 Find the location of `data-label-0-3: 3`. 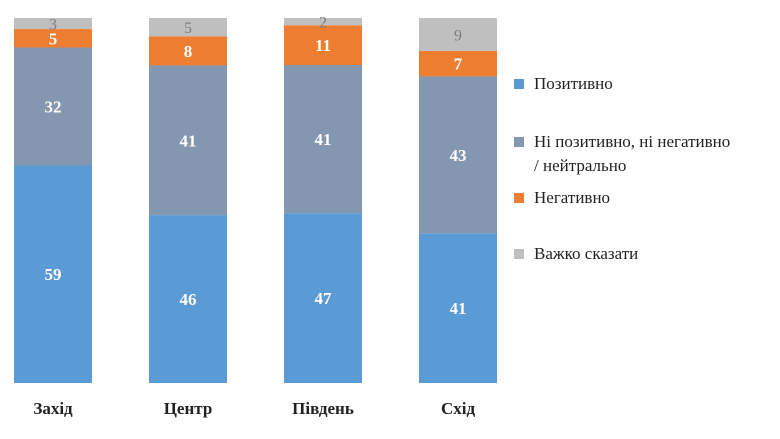

data-label-0-3: 3 is located at coordinates (53, 25).